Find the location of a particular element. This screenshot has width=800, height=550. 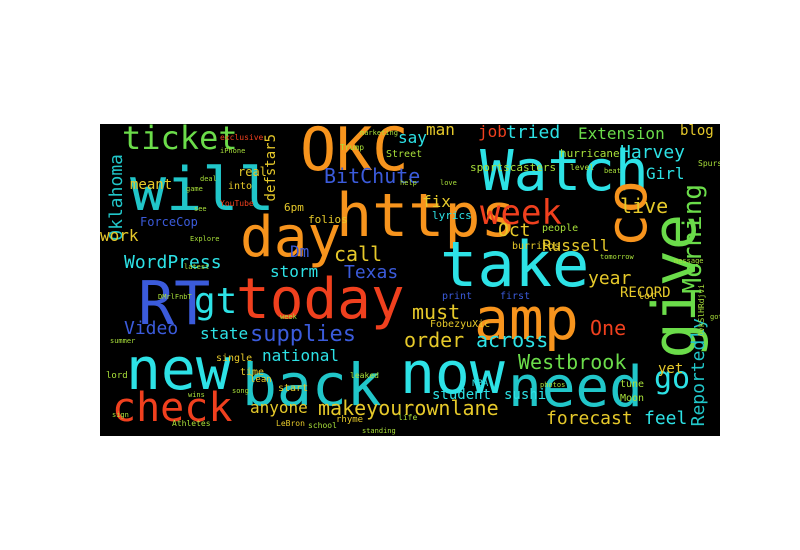

word-order: order is located at coordinates (434, 340).